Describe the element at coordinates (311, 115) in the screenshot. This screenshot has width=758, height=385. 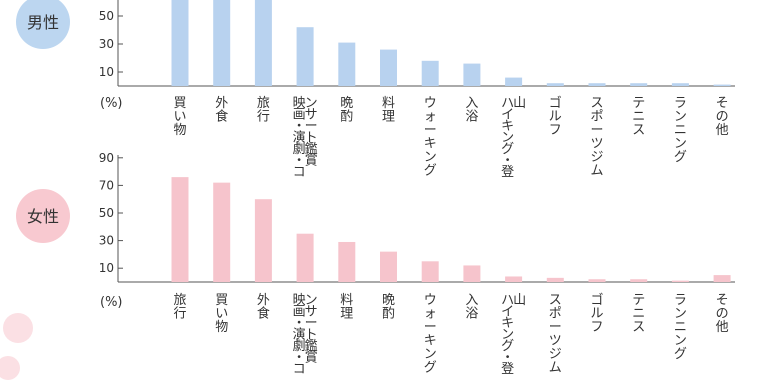
I see `svg-text: サ` at that location.